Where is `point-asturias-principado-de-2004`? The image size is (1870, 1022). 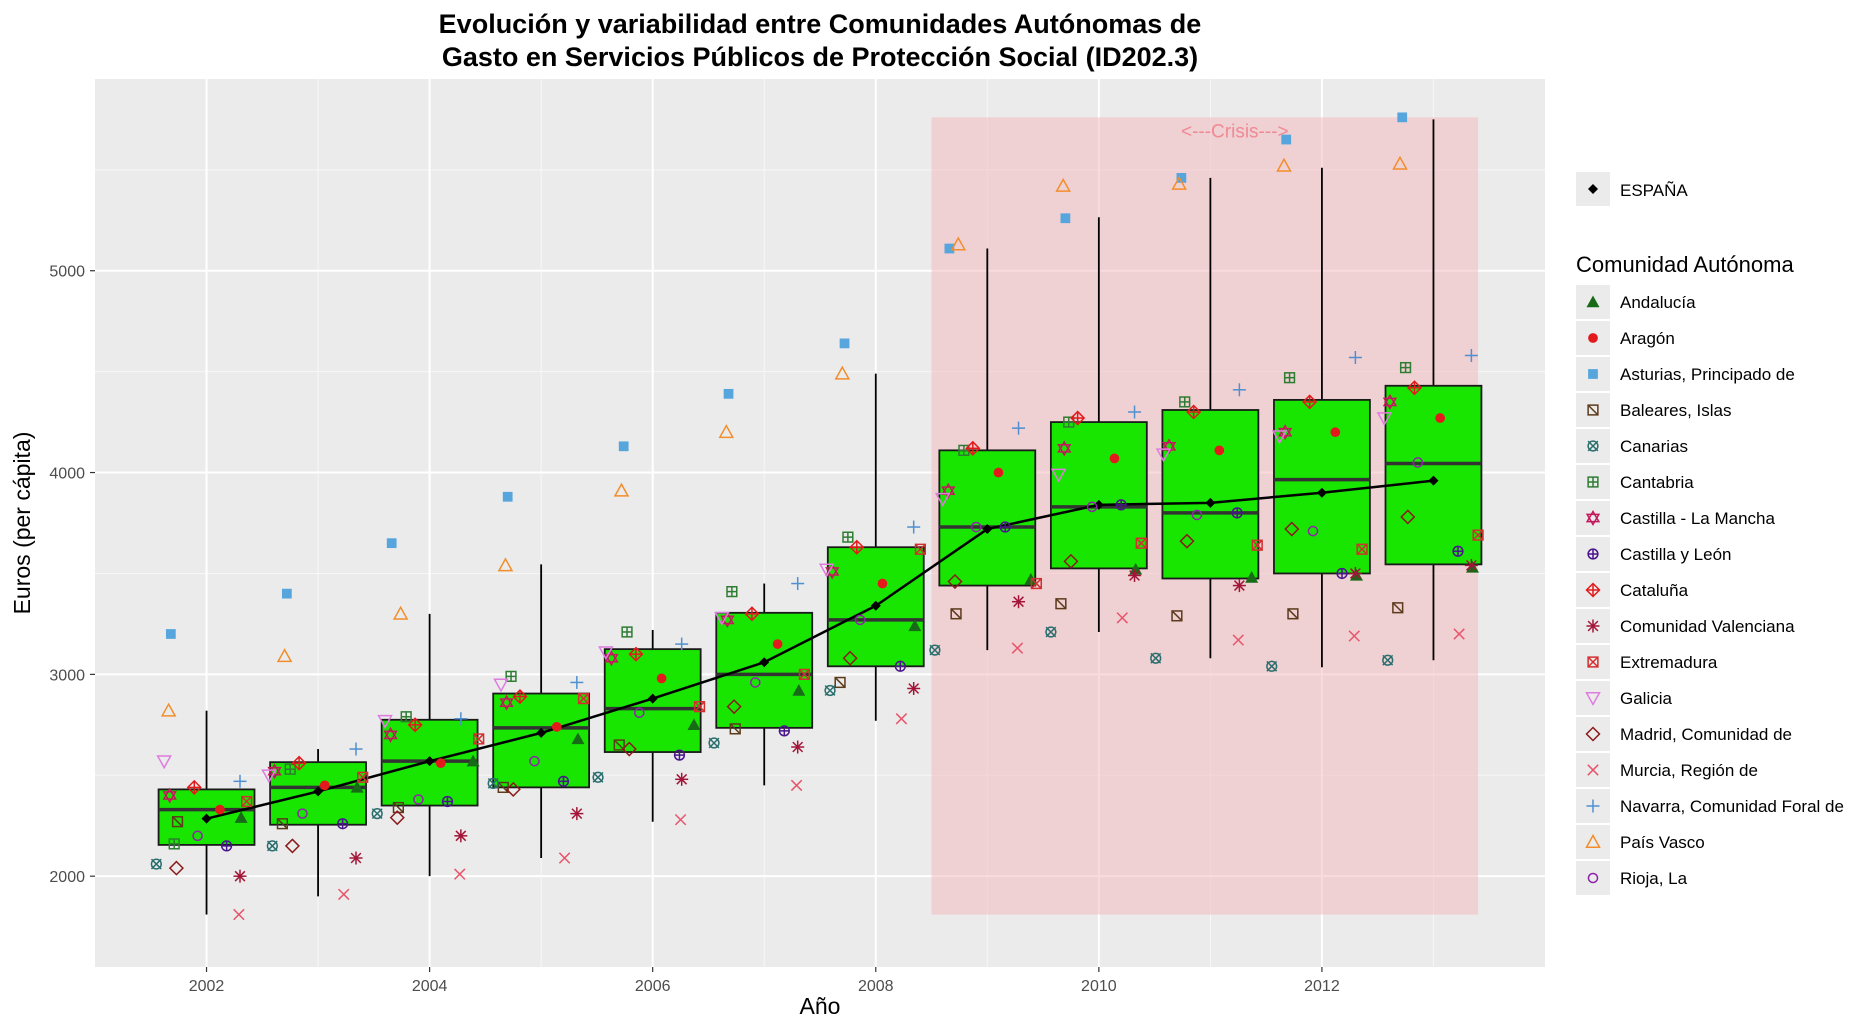 point-asturias-principado-de-2004 is located at coordinates (391, 543).